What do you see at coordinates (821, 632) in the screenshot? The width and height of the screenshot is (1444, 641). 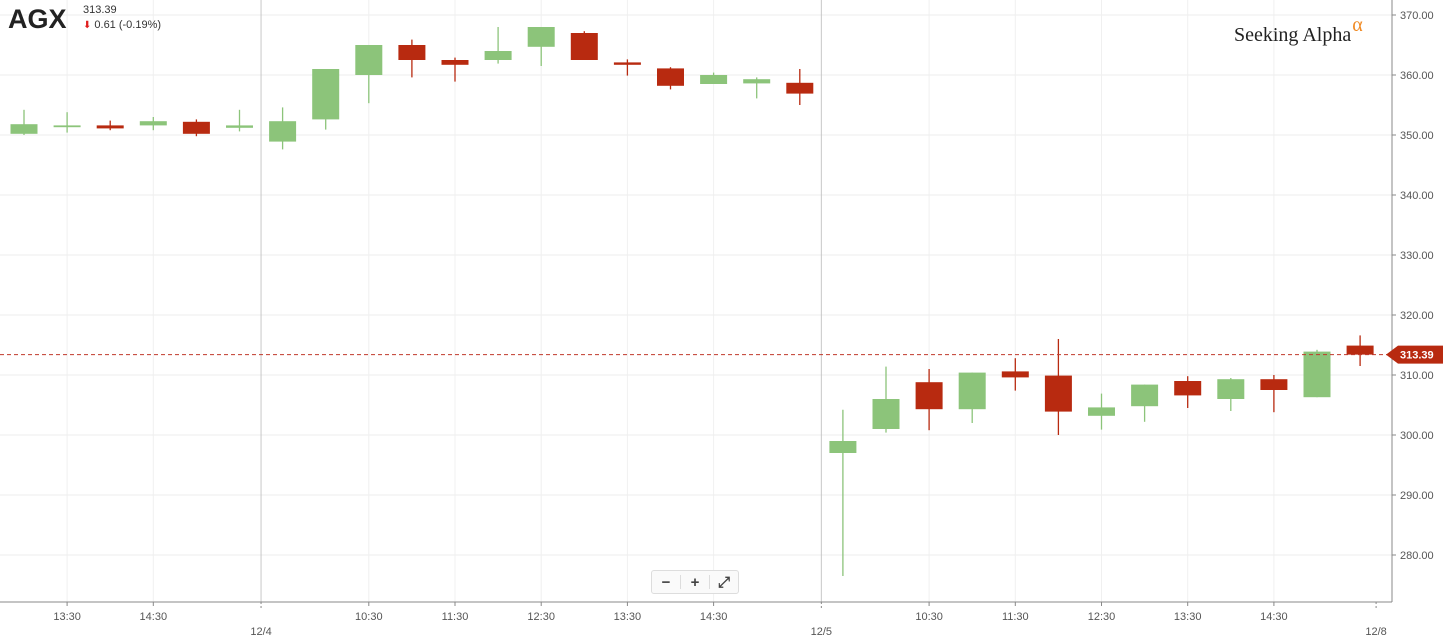 I see `day-label: 12/5` at bounding box center [821, 632].